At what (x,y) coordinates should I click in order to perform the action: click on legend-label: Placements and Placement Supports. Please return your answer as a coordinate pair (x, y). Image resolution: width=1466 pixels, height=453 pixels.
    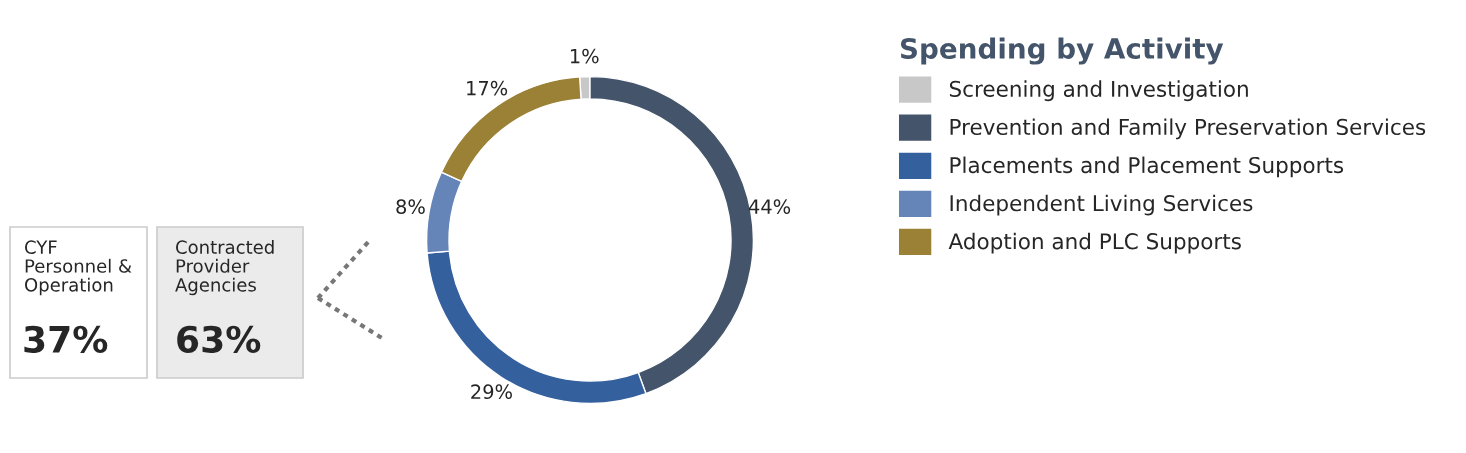
    Looking at the image, I should click on (1147, 167).